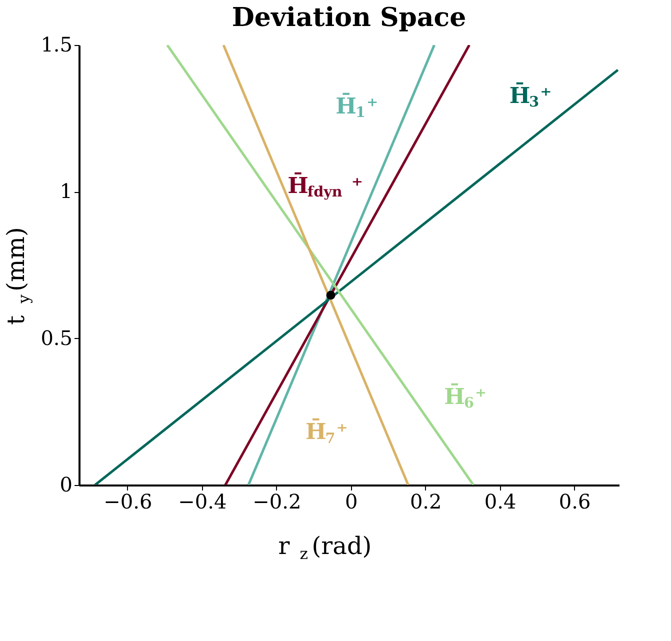  What do you see at coordinates (277, 502) in the screenshot?
I see `x-tick-label: −0.2` at bounding box center [277, 502].